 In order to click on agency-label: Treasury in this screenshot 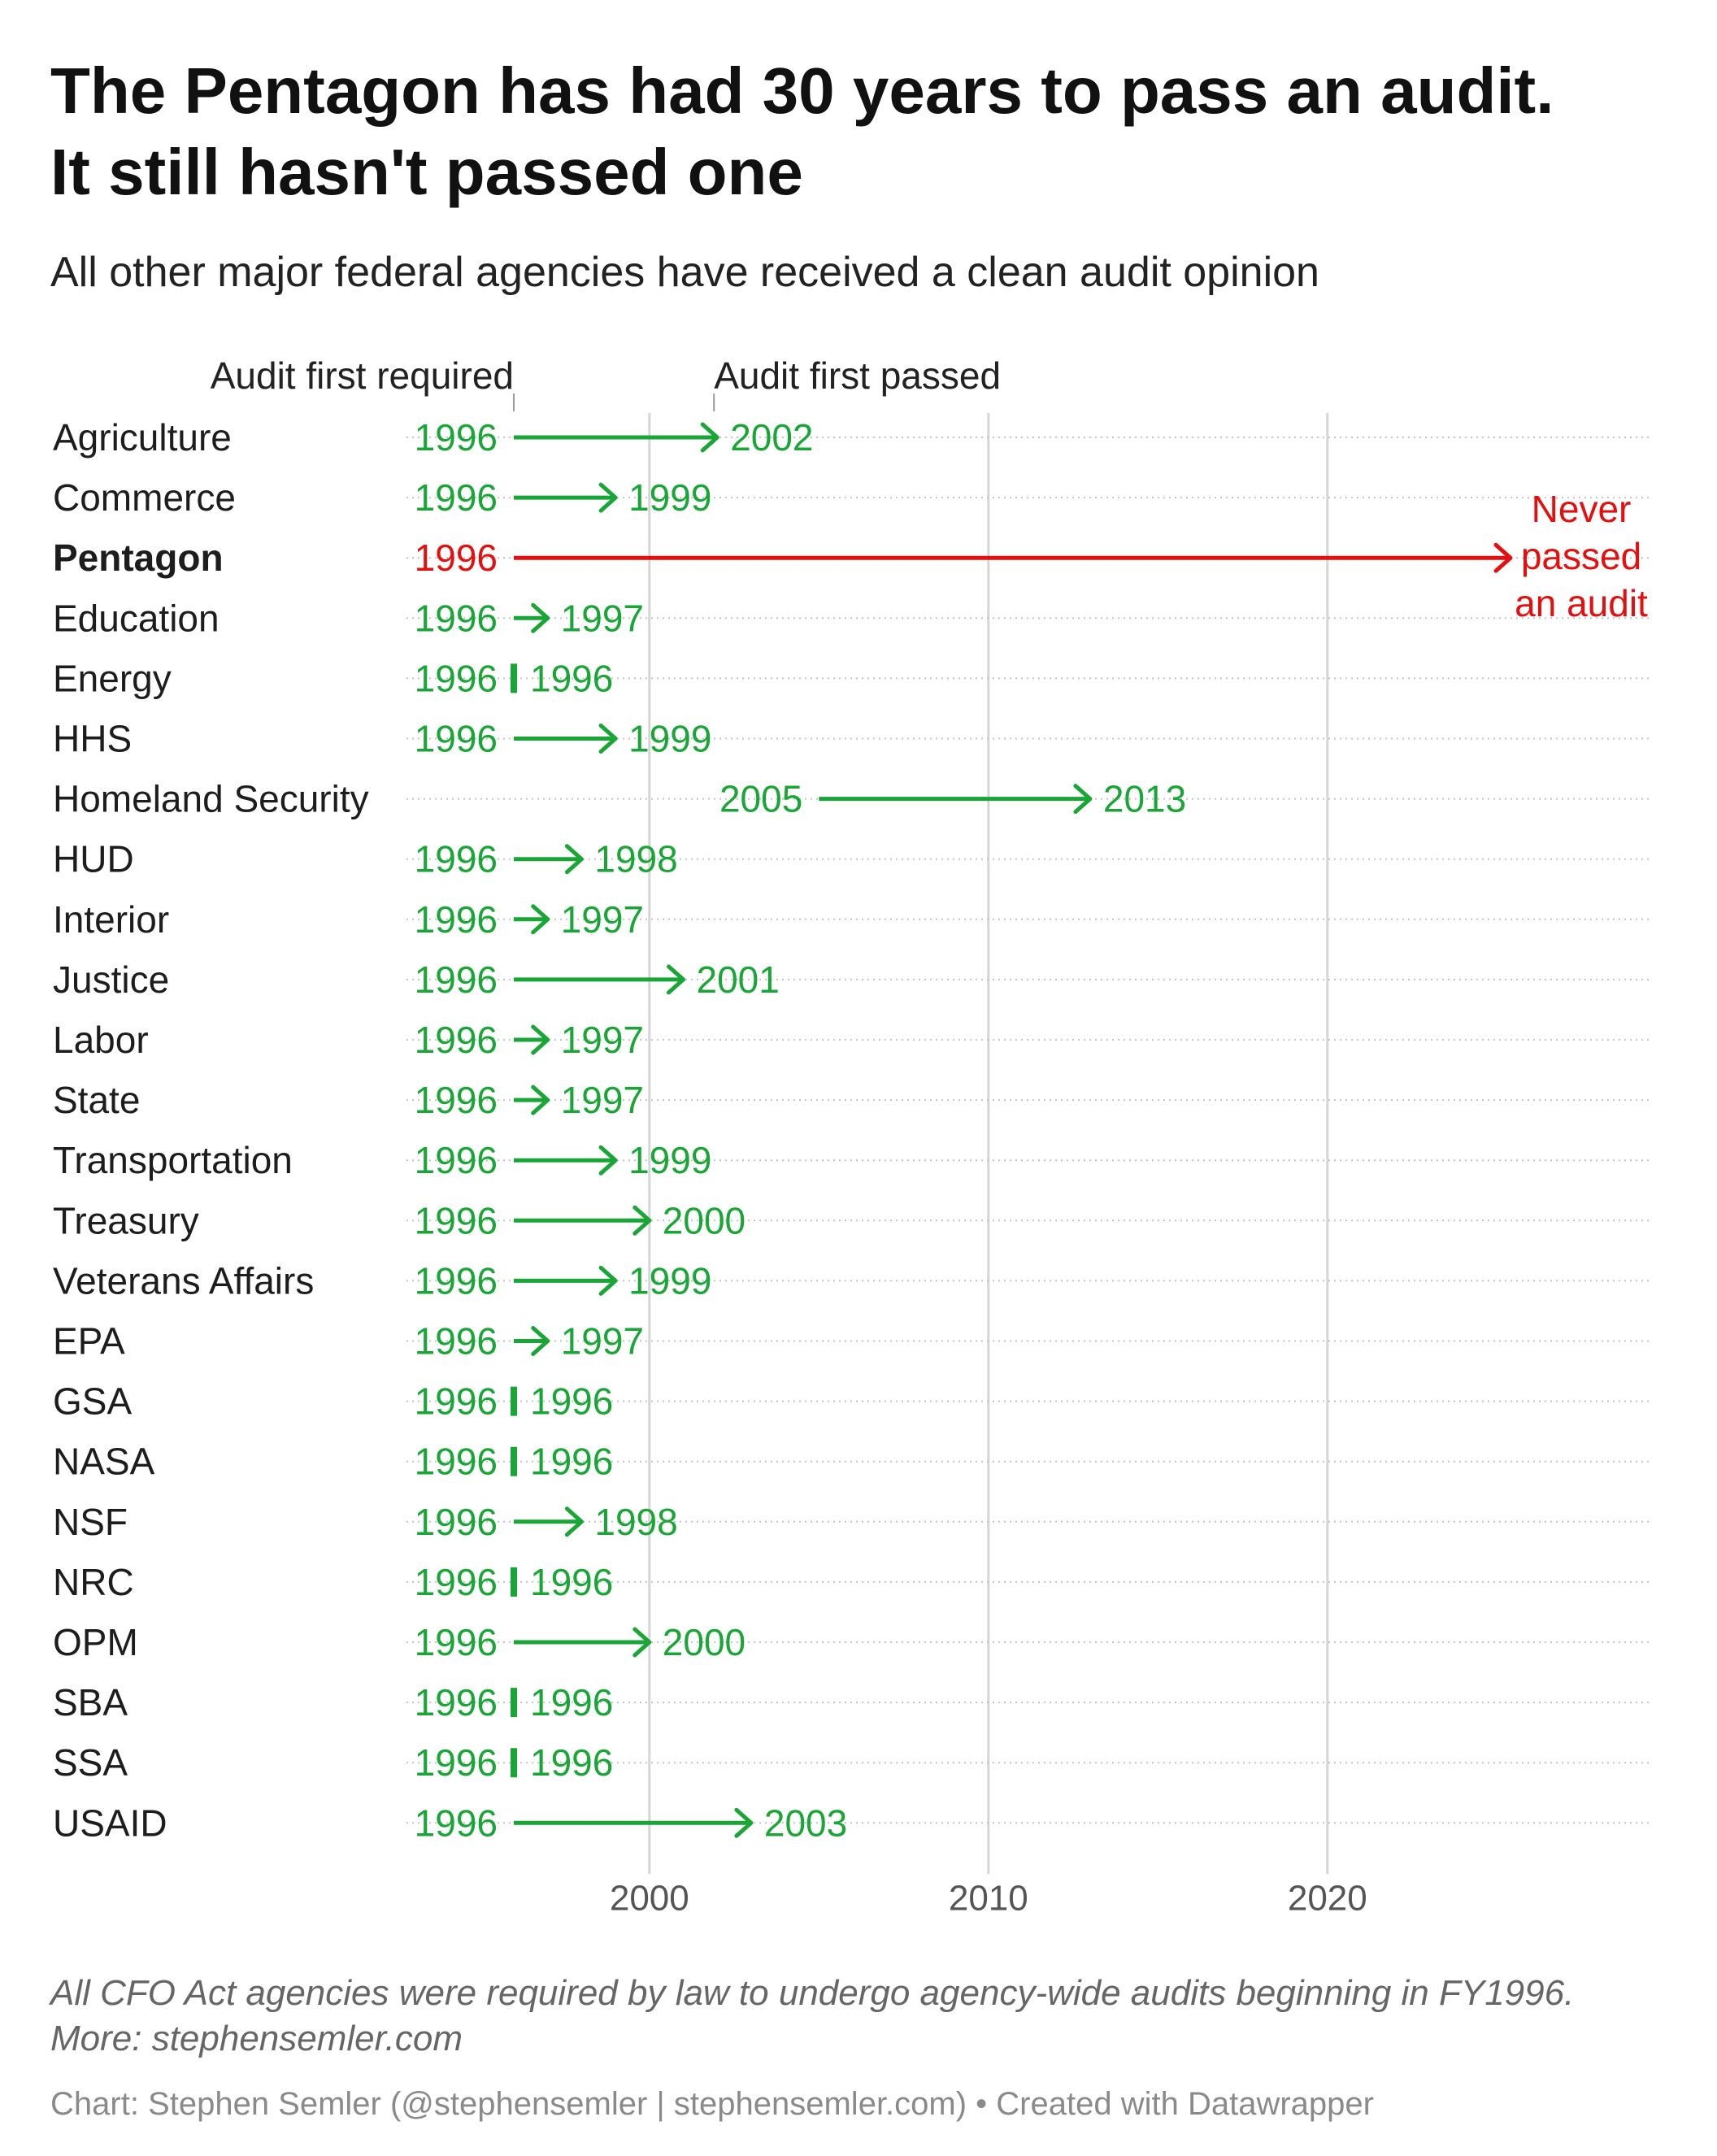, I will do `click(126, 1220)`.